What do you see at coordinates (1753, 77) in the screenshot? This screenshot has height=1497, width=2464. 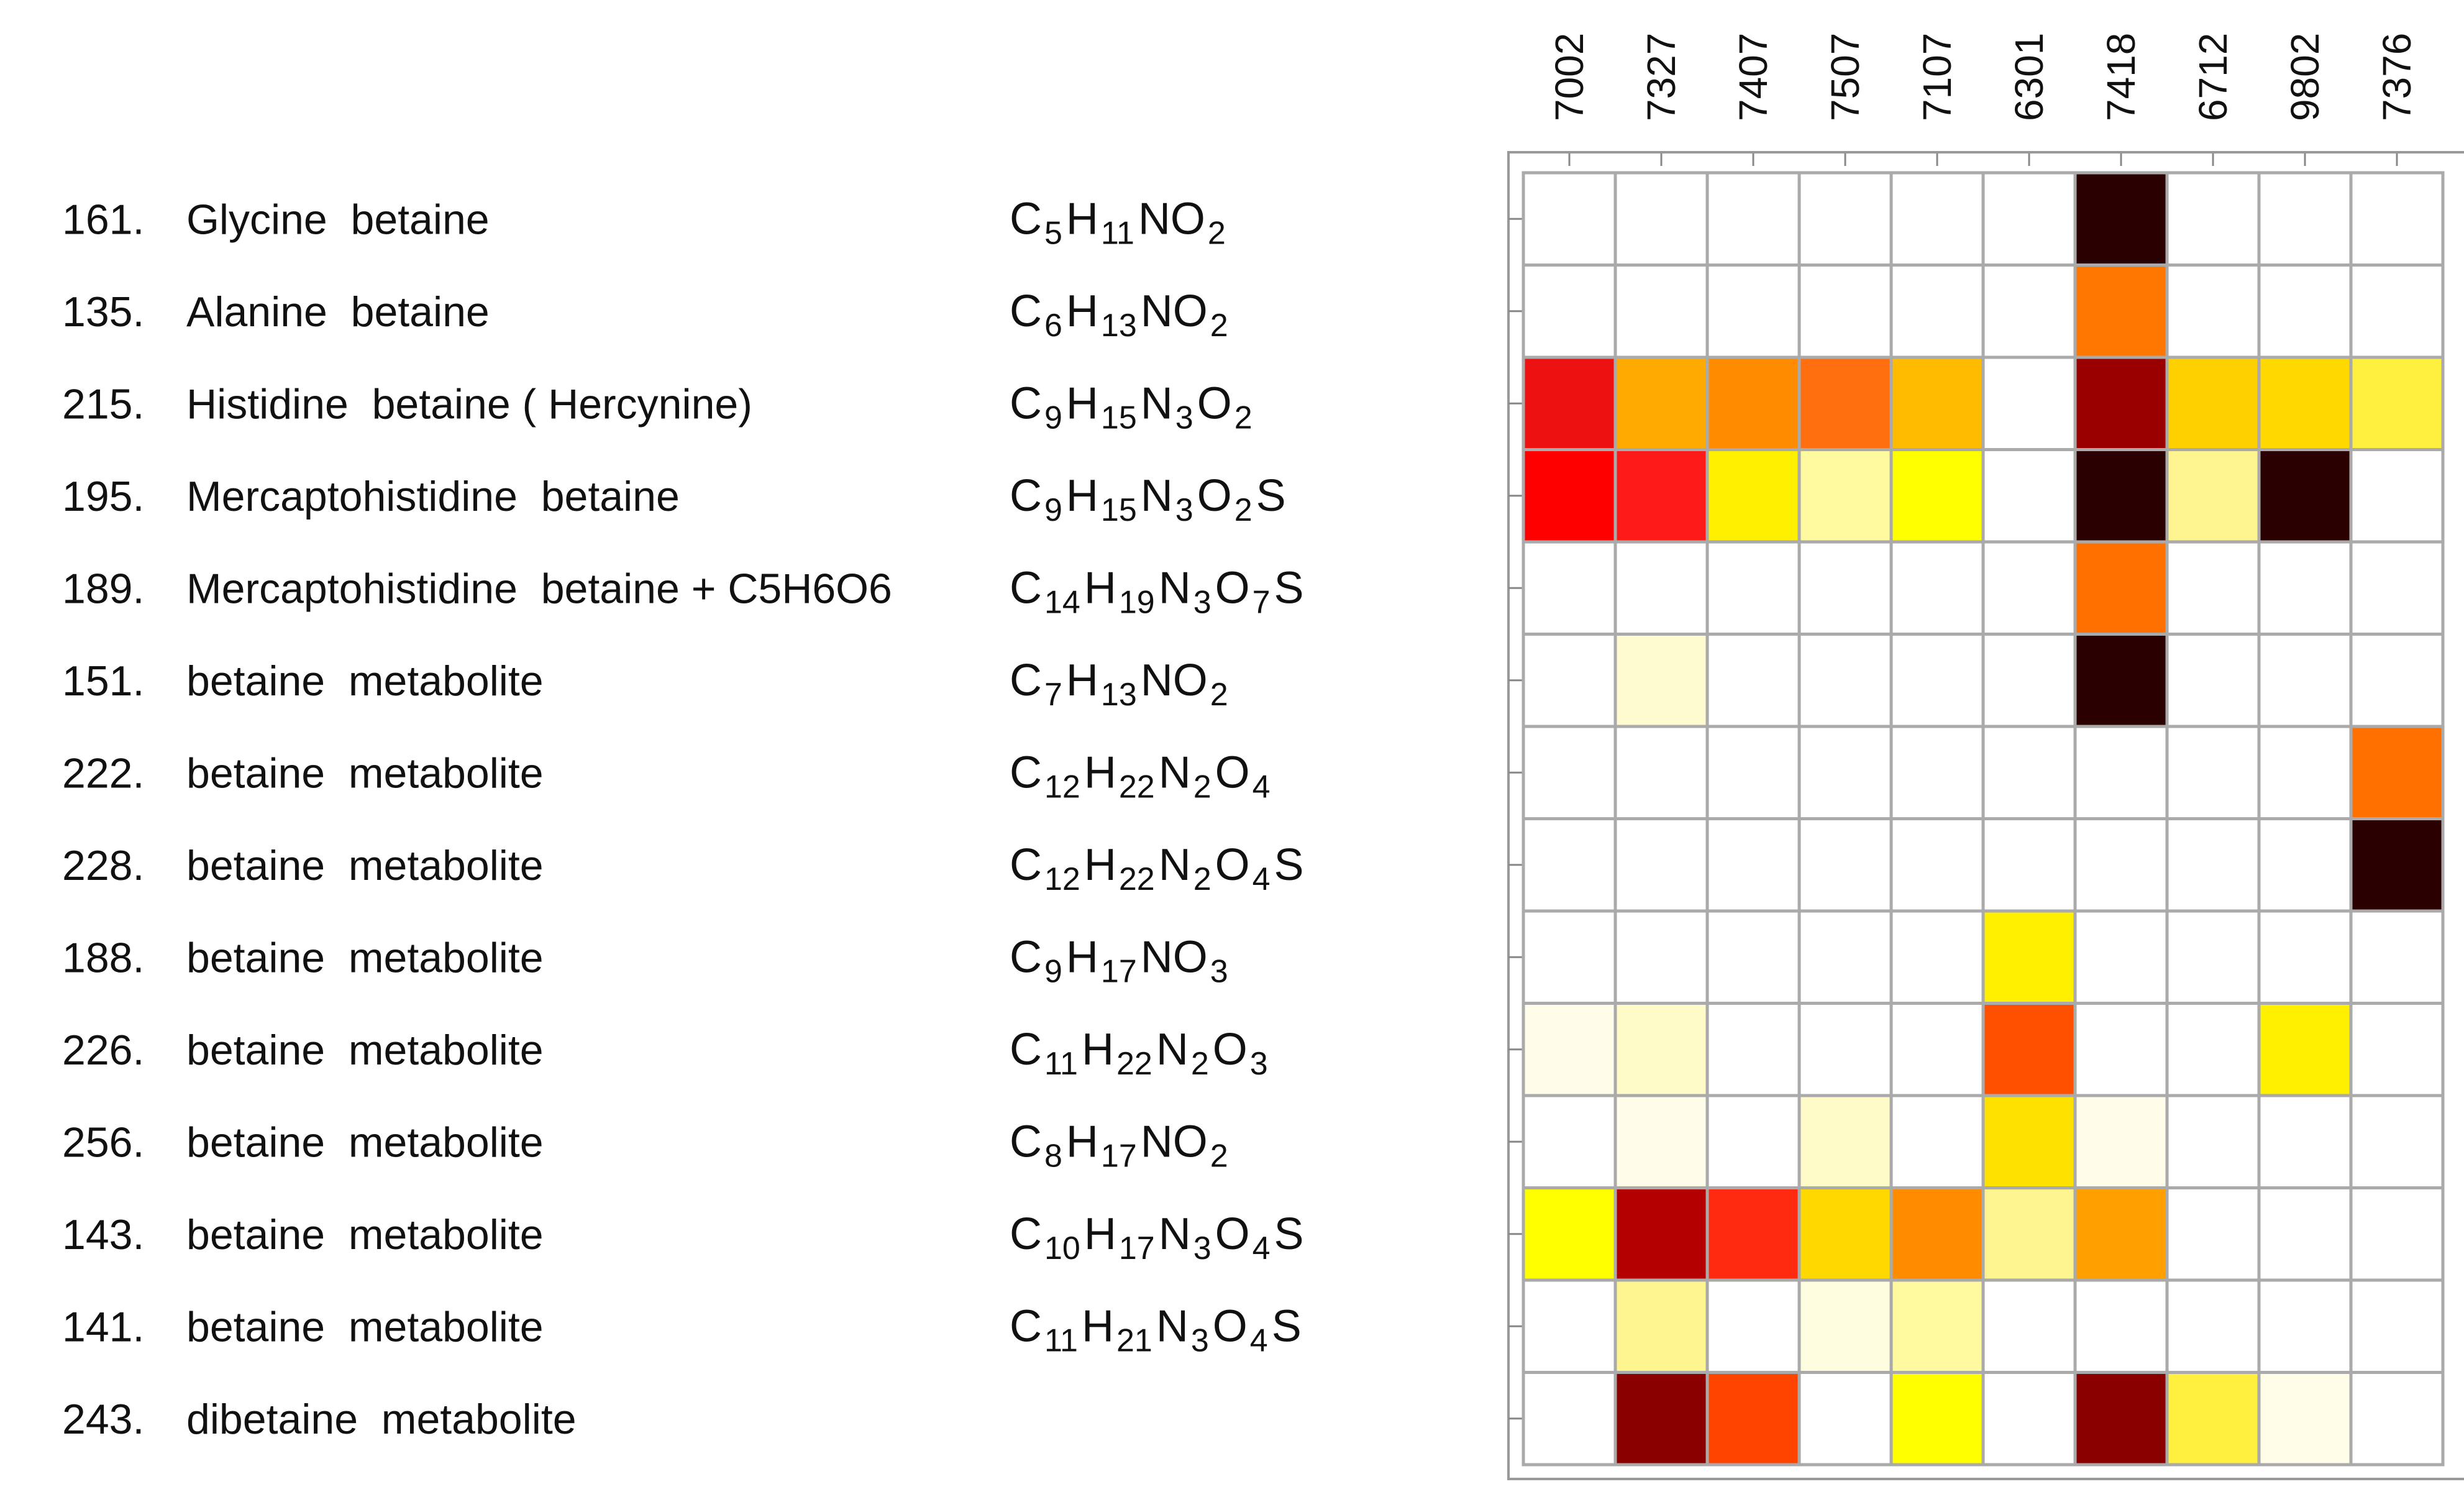 I see `column-label: 7407` at bounding box center [1753, 77].